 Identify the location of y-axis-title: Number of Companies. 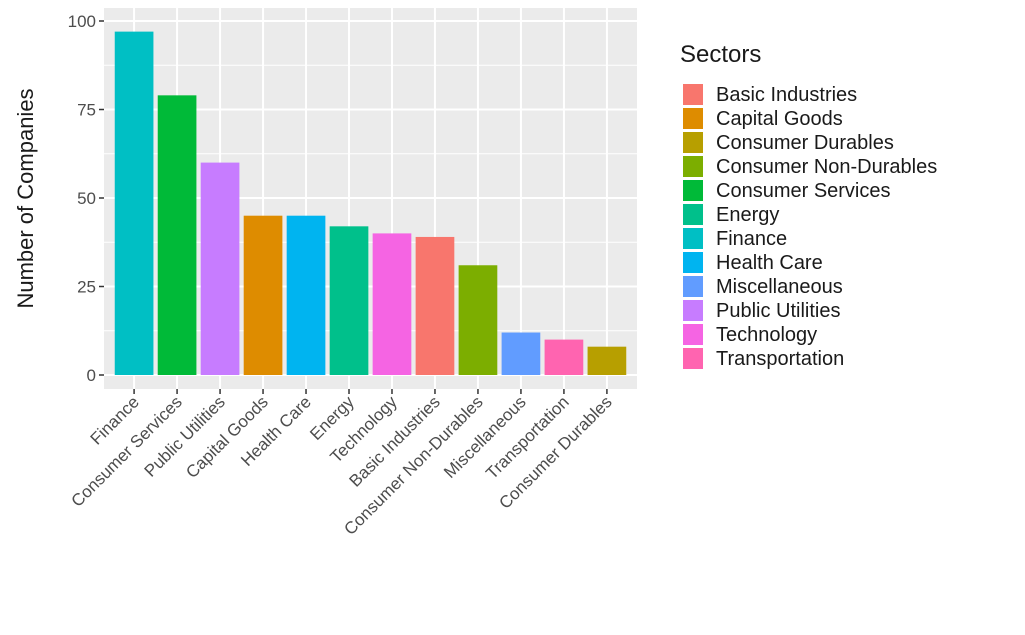
(25, 198).